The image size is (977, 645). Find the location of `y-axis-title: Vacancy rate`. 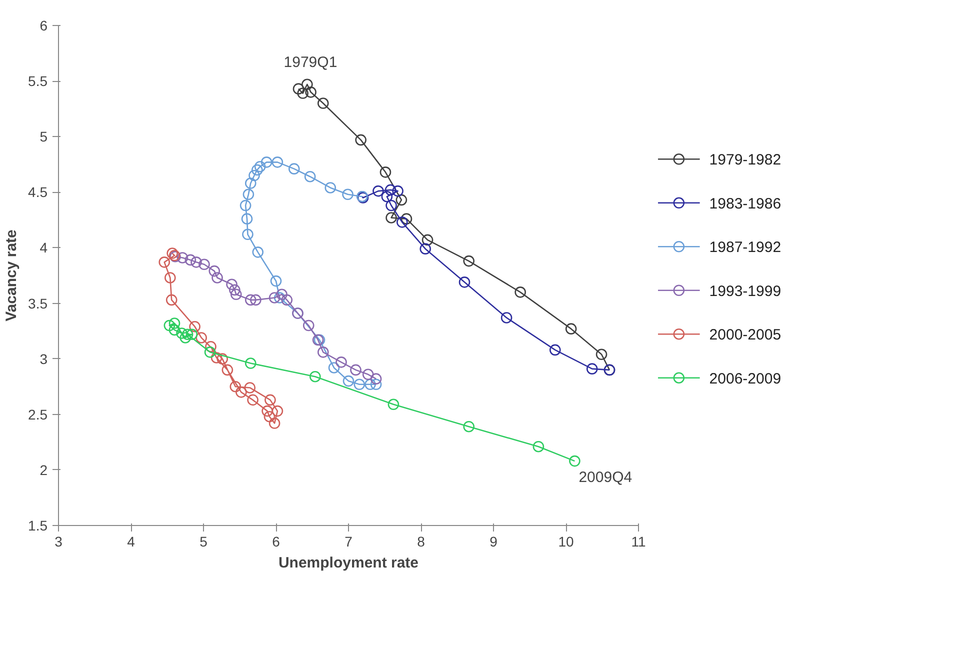

y-axis-title: Vacancy rate is located at coordinates (11, 276).